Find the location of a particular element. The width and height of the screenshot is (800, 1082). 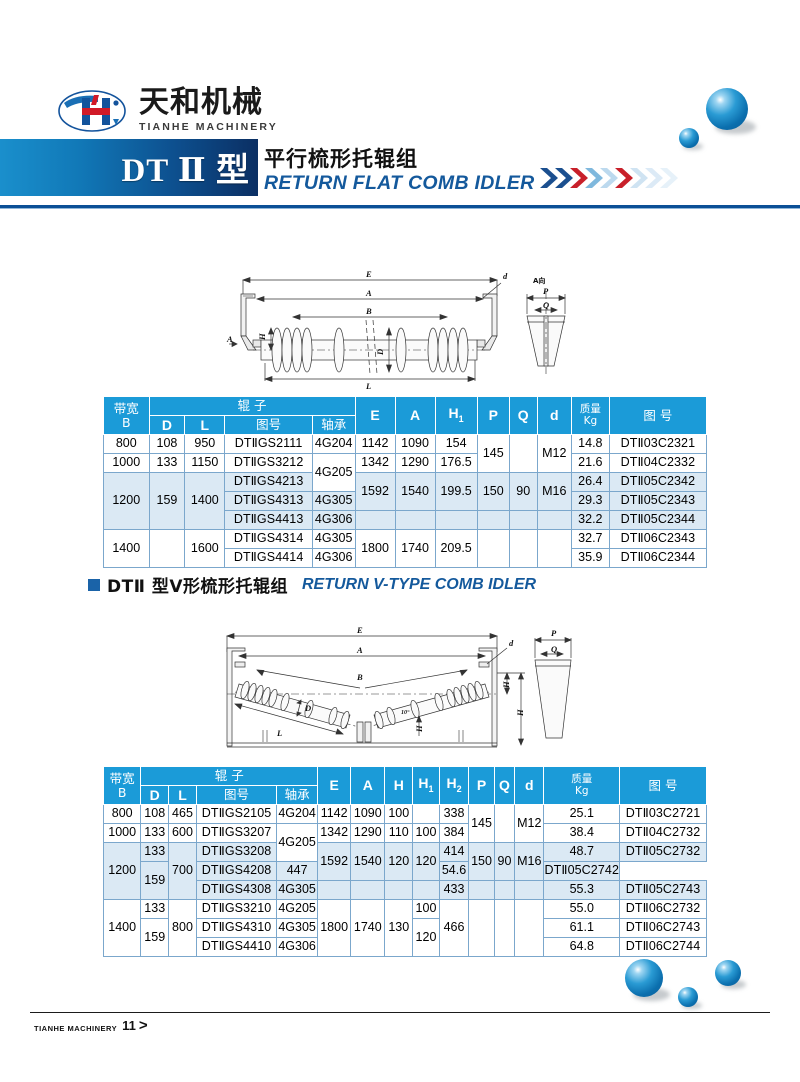

cell-H1: 176.5 is located at coordinates (456, 463).